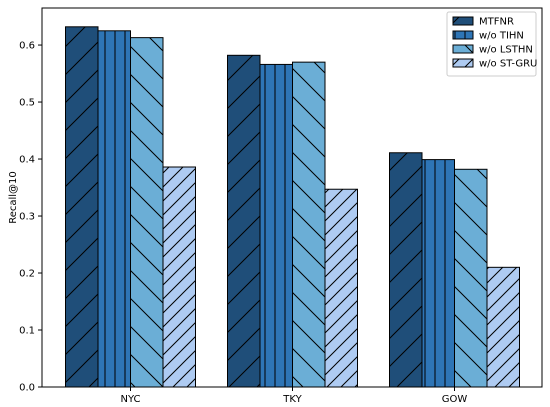 Image resolution: width=550 pixels, height=407 pixels. Describe the element at coordinates (292, 399) in the screenshot. I see `x-tick-label: TKY` at that location.